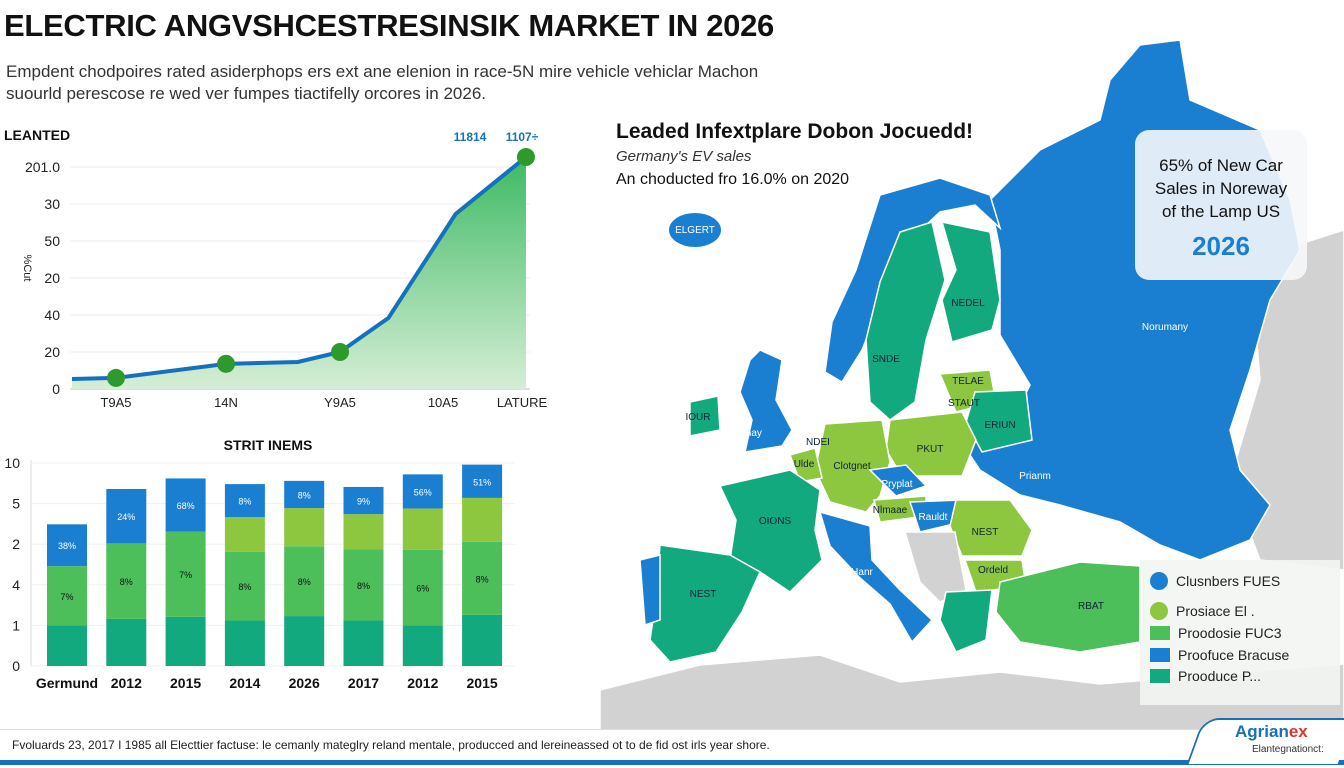 This screenshot has width=1344, height=768. What do you see at coordinates (67, 546) in the screenshot?
I see `bar-value-label: 38%` at bounding box center [67, 546].